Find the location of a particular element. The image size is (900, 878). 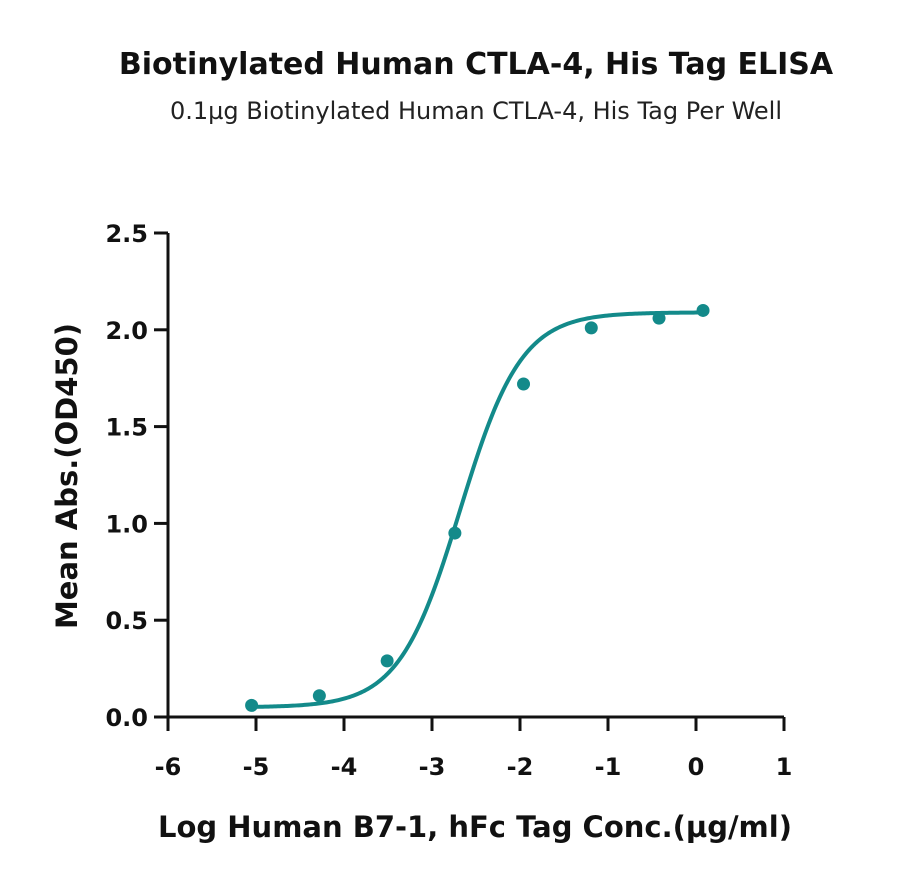

x-tick-label: -3 is located at coordinates (432, 767).